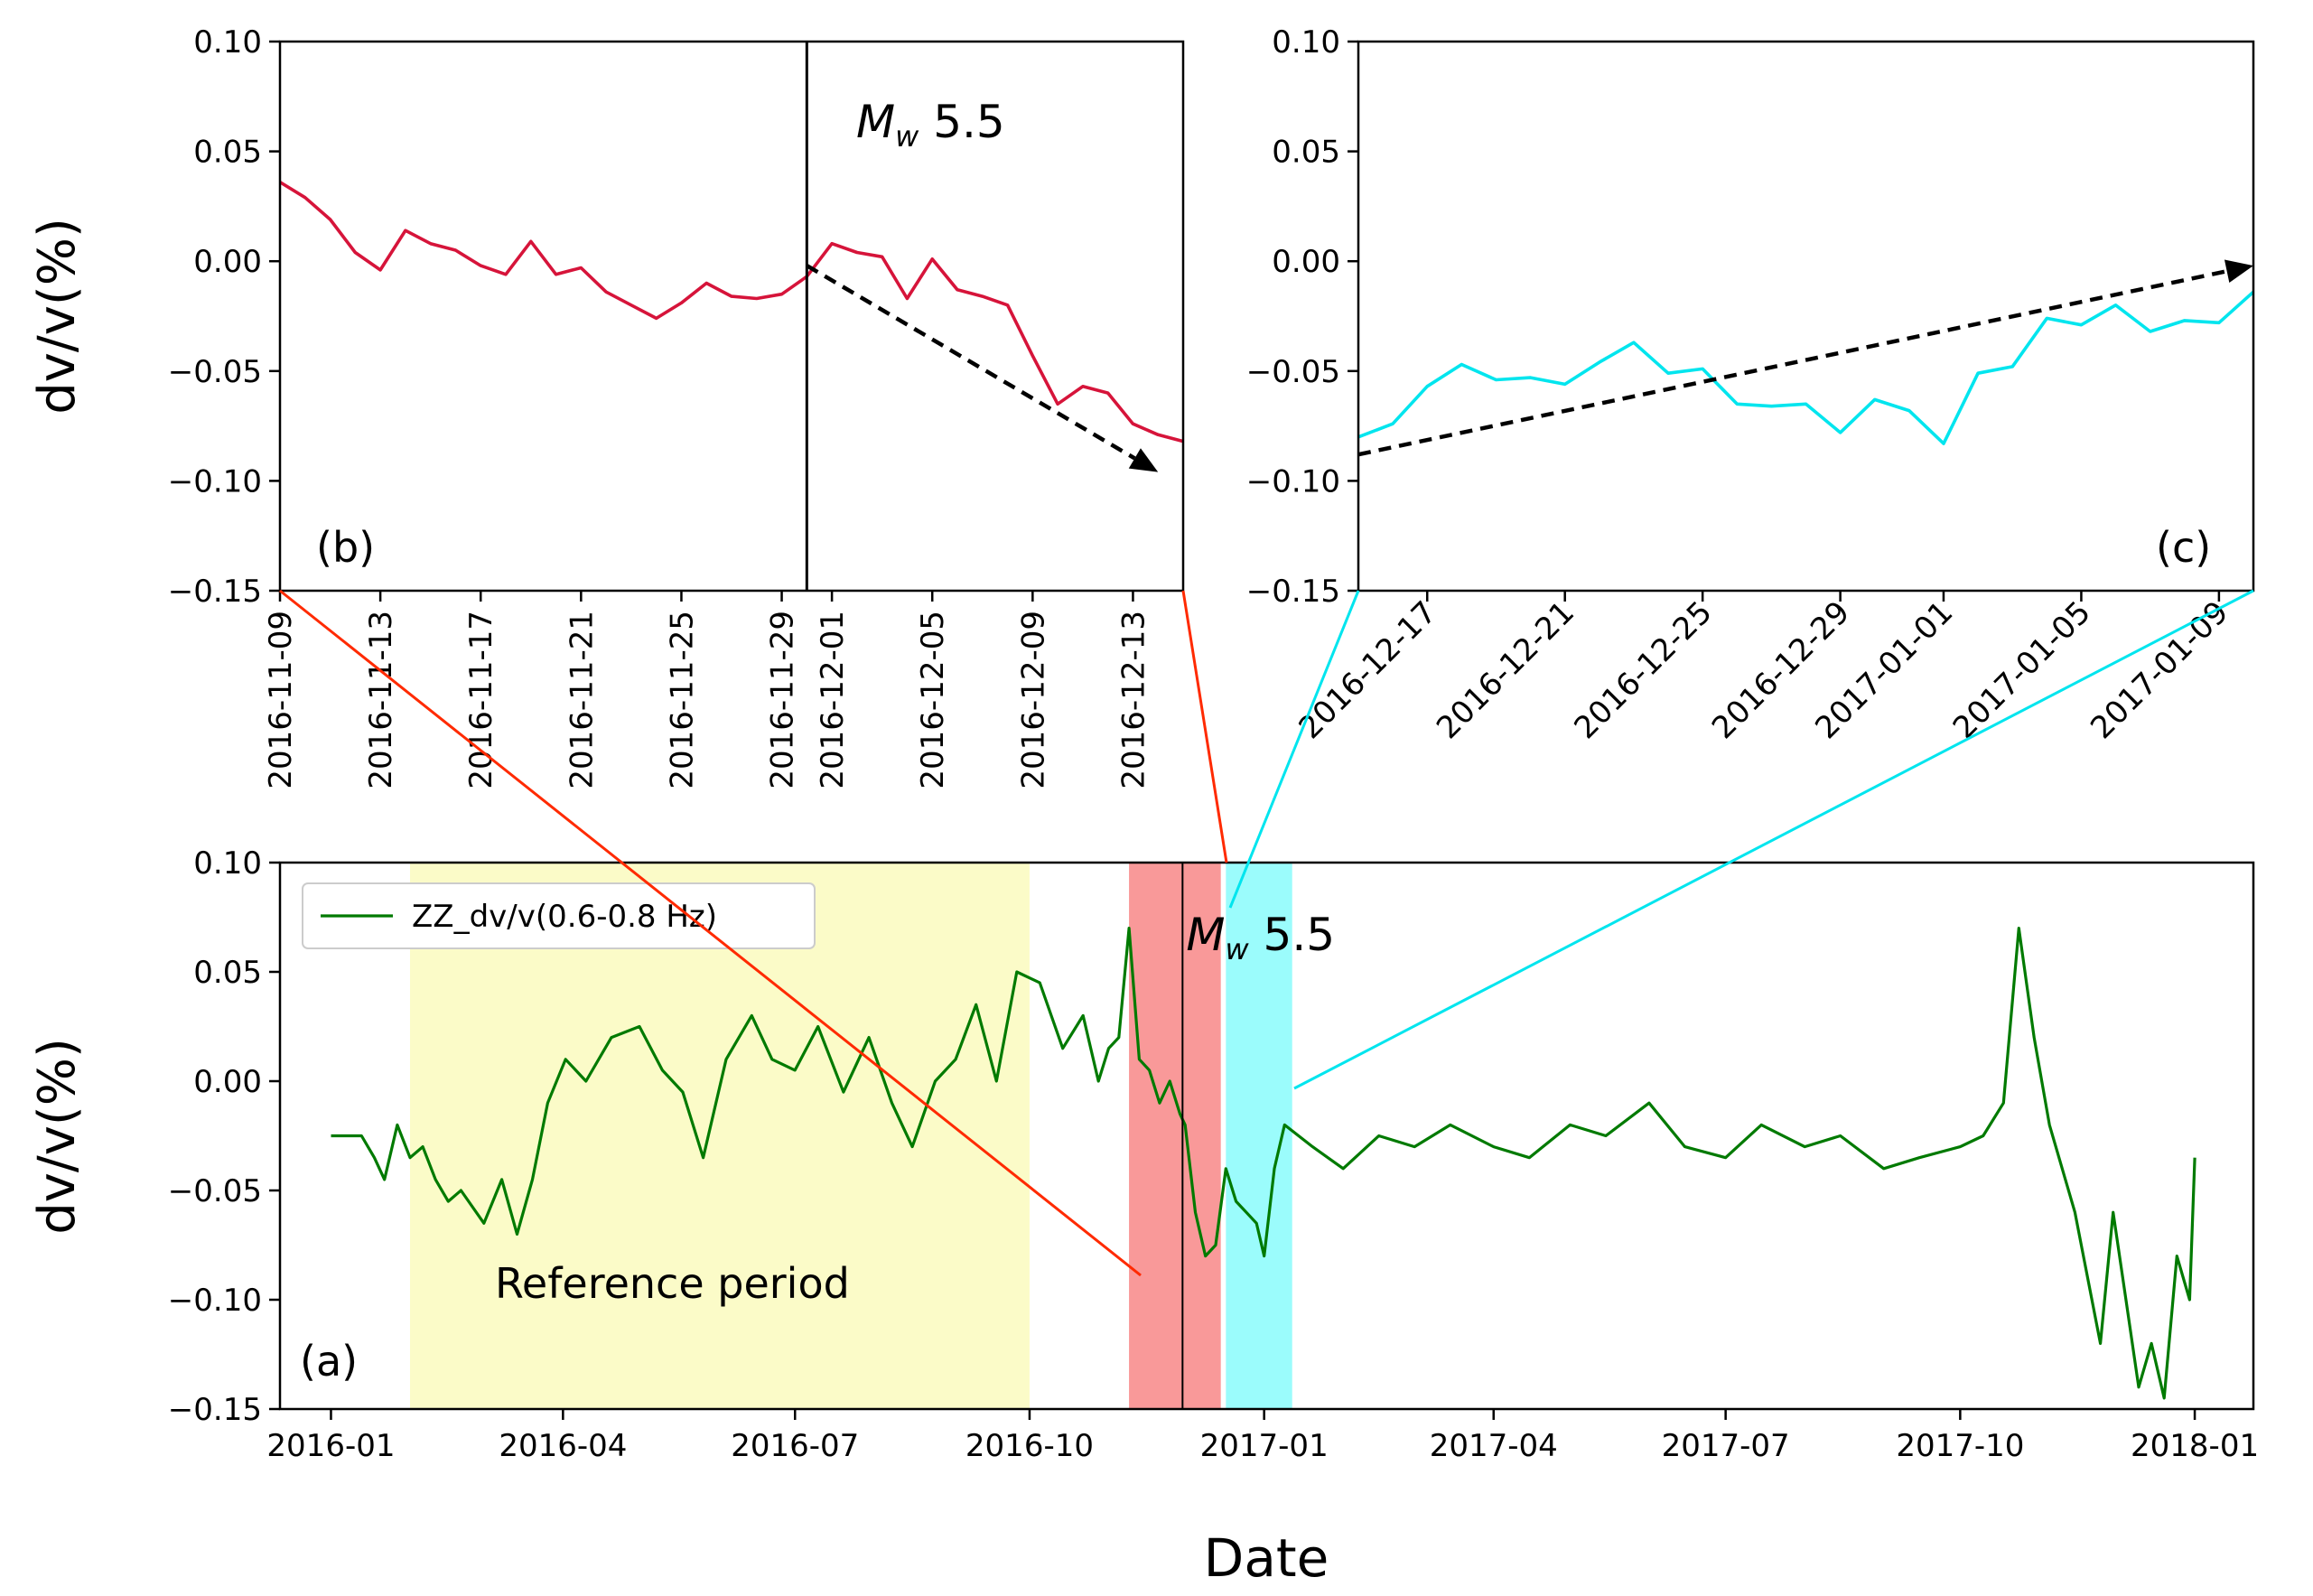  What do you see at coordinates (795, 1446) in the screenshot?
I see `x-tick-label: 2016-07` at bounding box center [795, 1446].